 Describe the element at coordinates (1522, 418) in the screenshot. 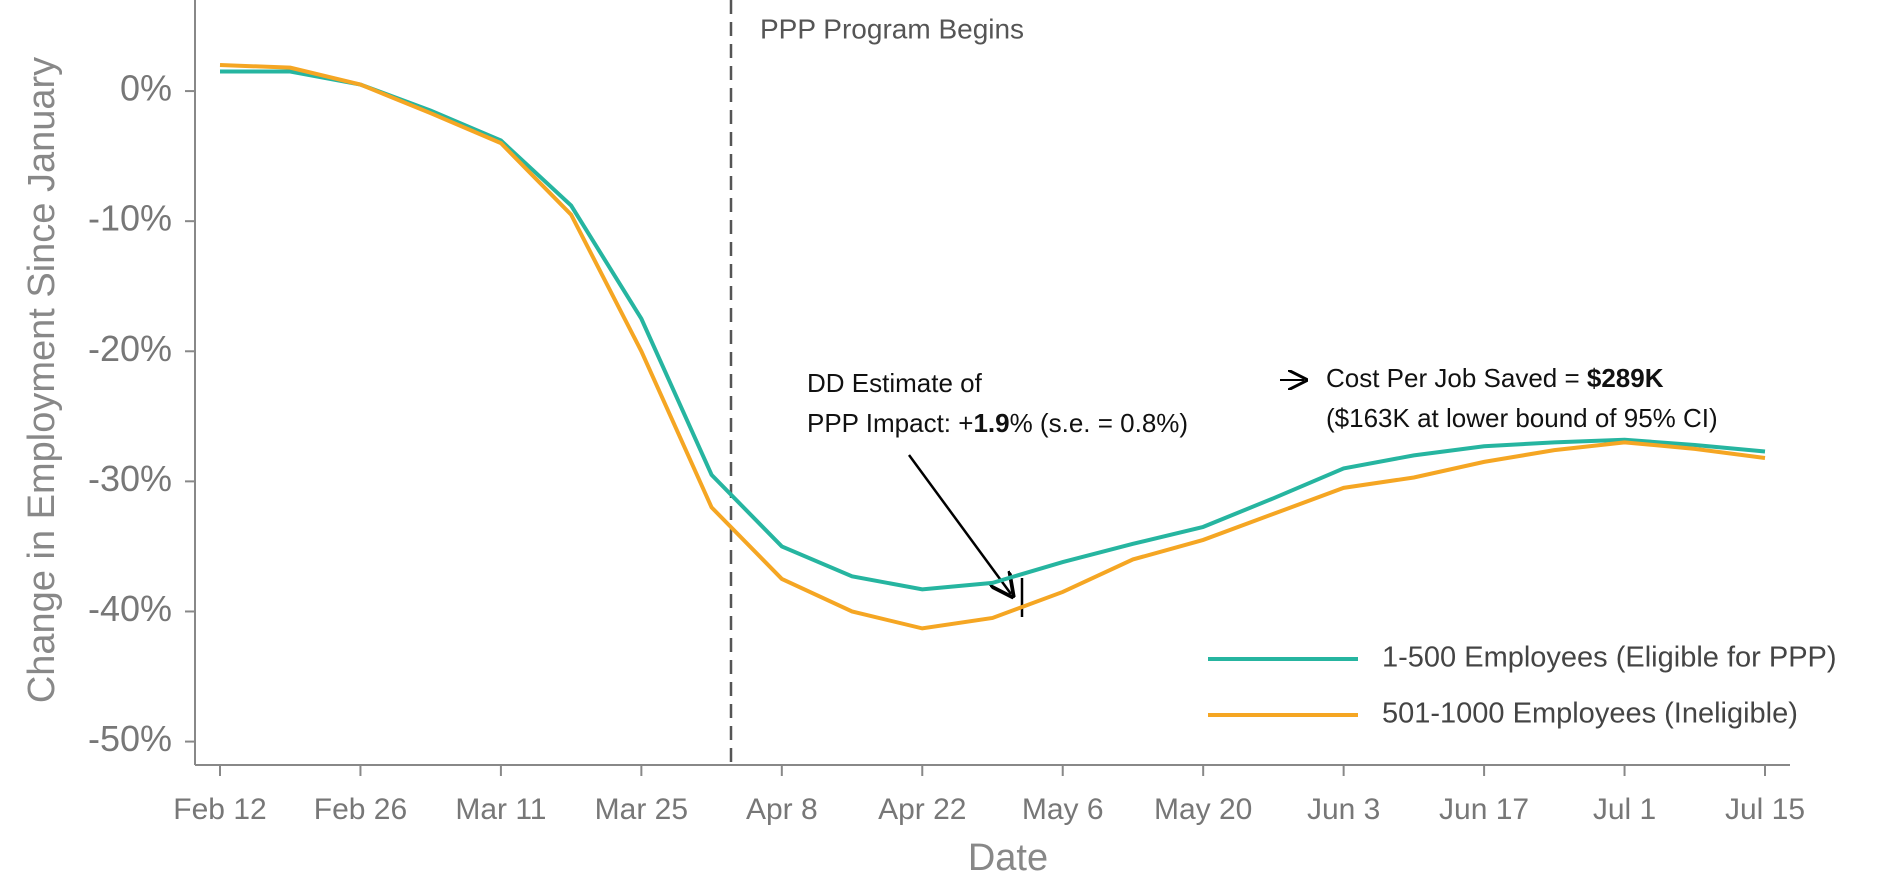

I see `cost-annotation: ($163K at lower bound of 95% CI)` at that location.